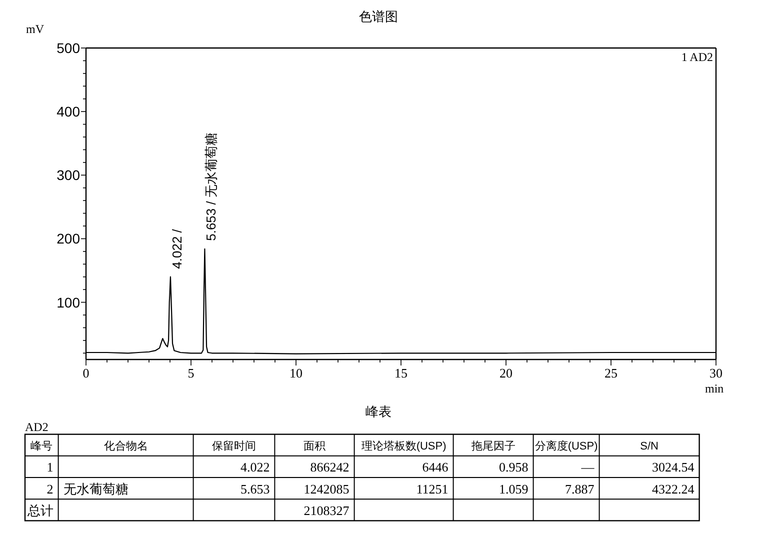  I want to click on x-tick-label: 25, so click(611, 373).